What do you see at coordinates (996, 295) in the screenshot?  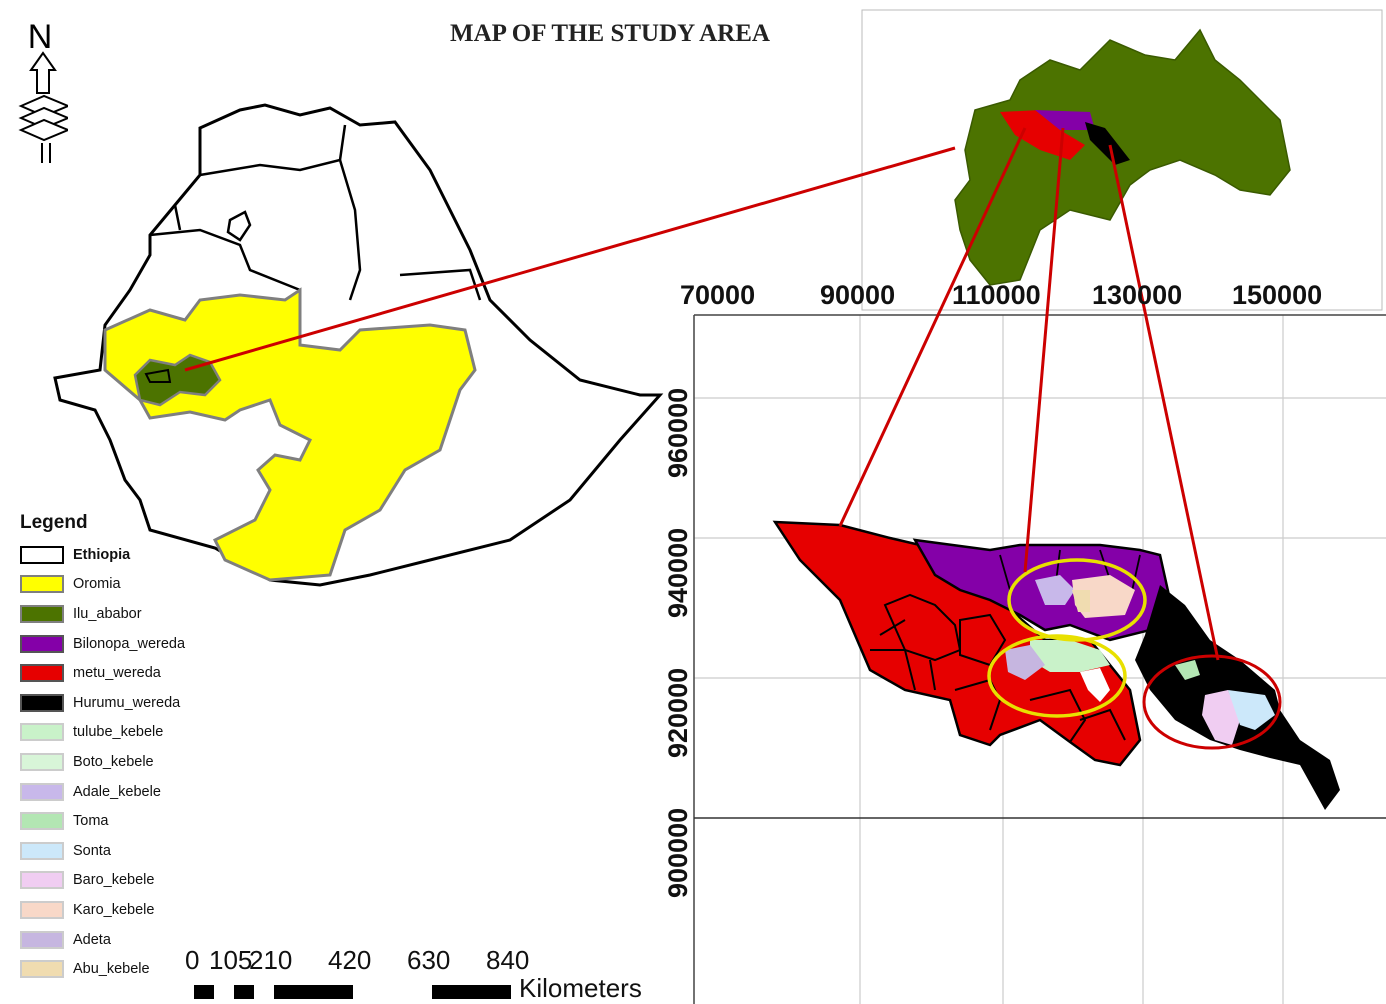 I see `grid-x-label-3: 110000` at bounding box center [996, 295].